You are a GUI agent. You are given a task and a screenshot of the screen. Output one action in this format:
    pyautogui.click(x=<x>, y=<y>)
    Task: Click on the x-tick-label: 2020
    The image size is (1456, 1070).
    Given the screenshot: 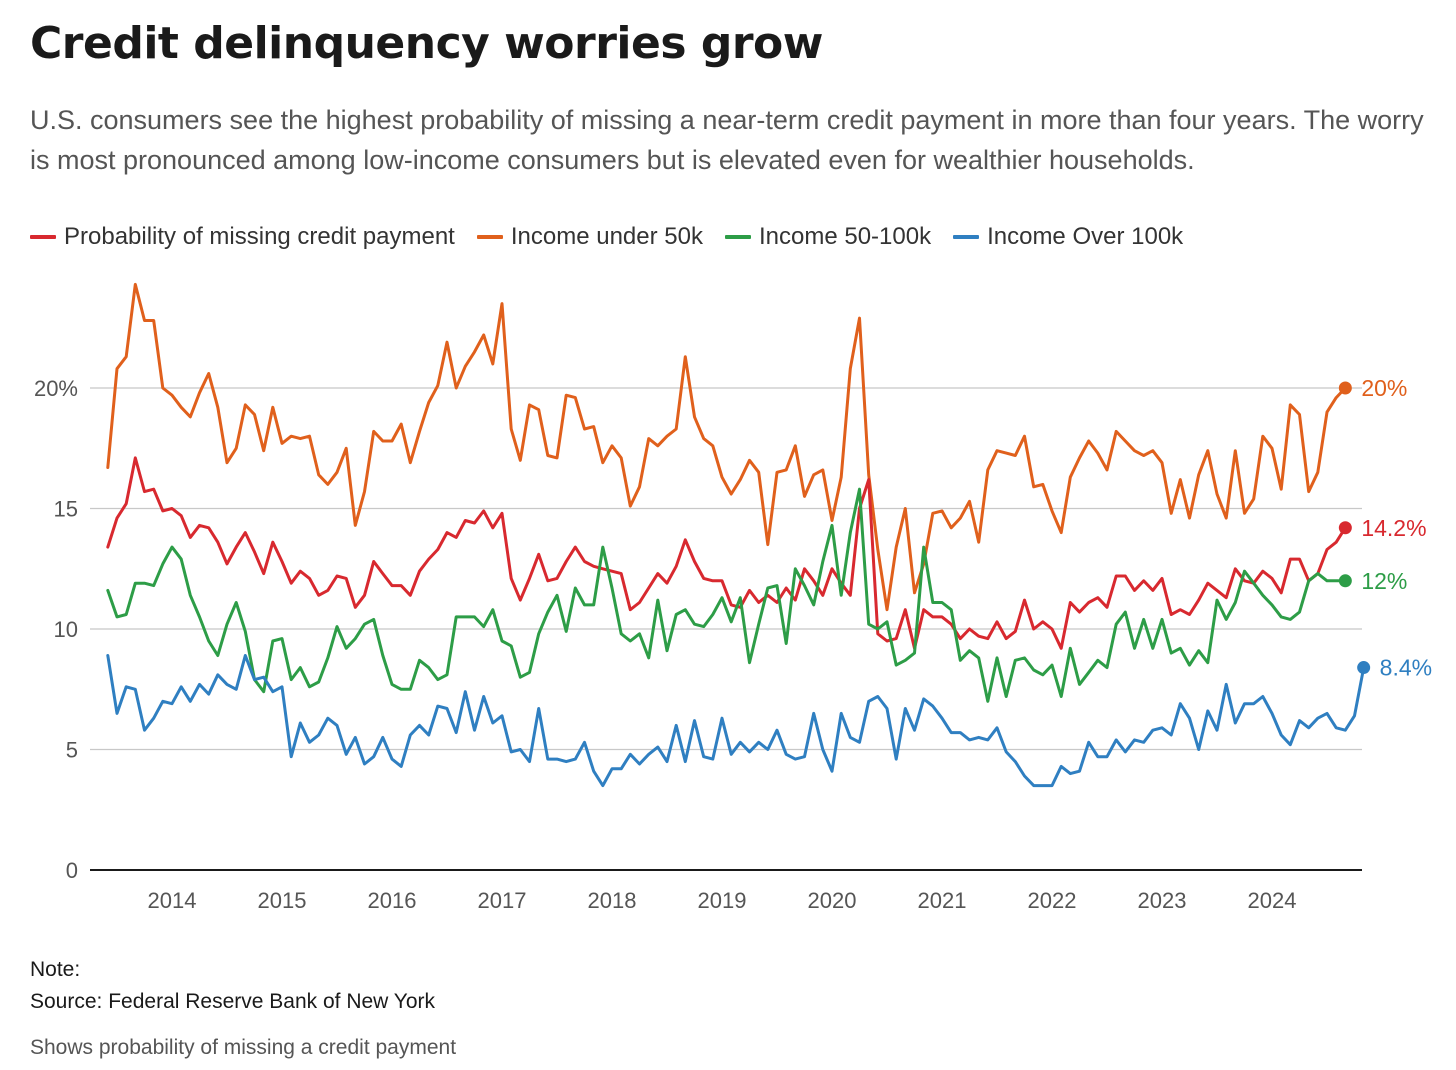 What is the action you would take?
    pyautogui.click(x=832, y=900)
    